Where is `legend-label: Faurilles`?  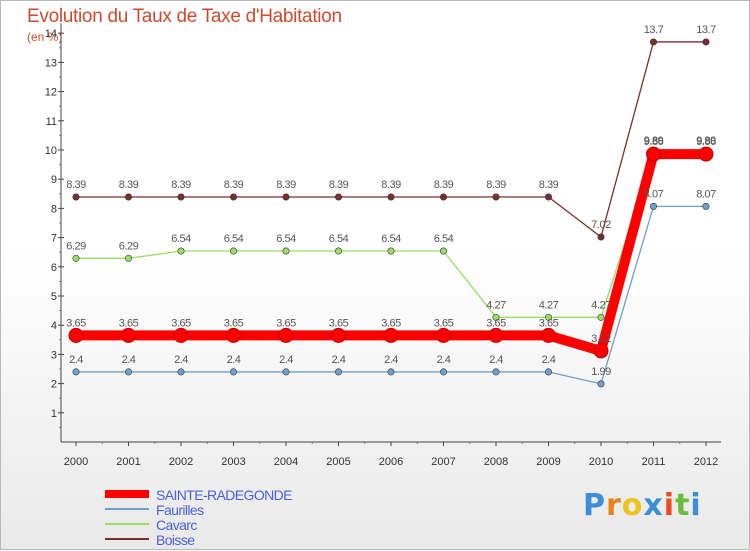
legend-label: Faurilles is located at coordinates (180, 510).